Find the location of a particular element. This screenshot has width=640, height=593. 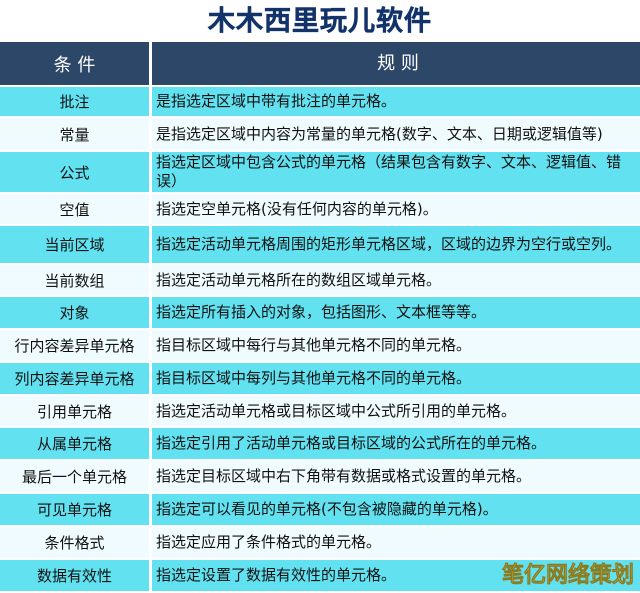

table-row: 可见单元格 指选定可以看见的单元格(不包含被隐藏的单元格)。 is located at coordinates (320, 510).